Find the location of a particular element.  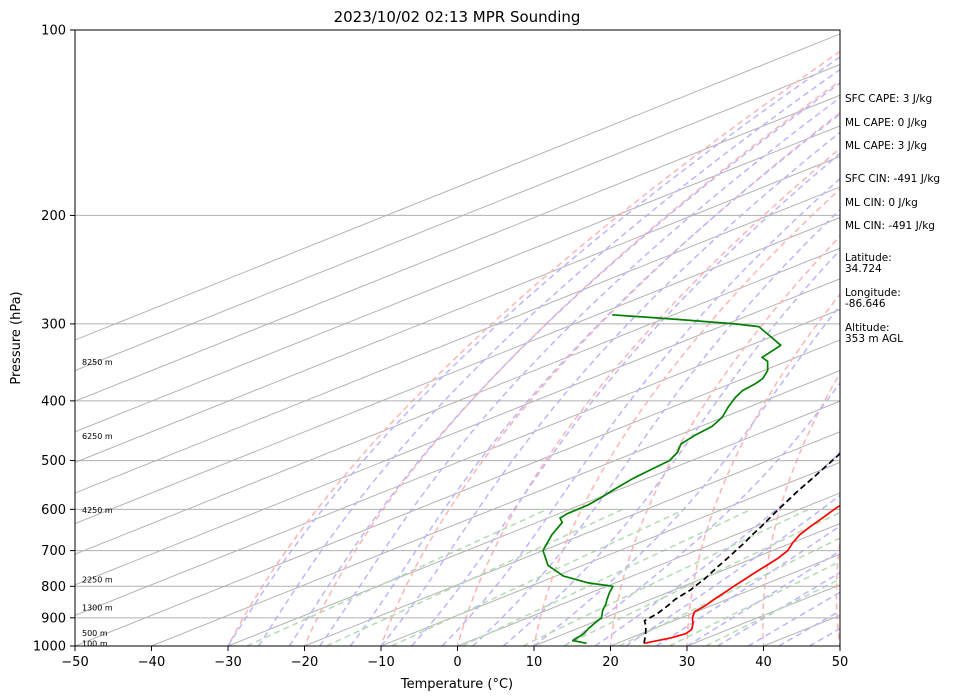

stat-value: 34.724 is located at coordinates (863, 269).